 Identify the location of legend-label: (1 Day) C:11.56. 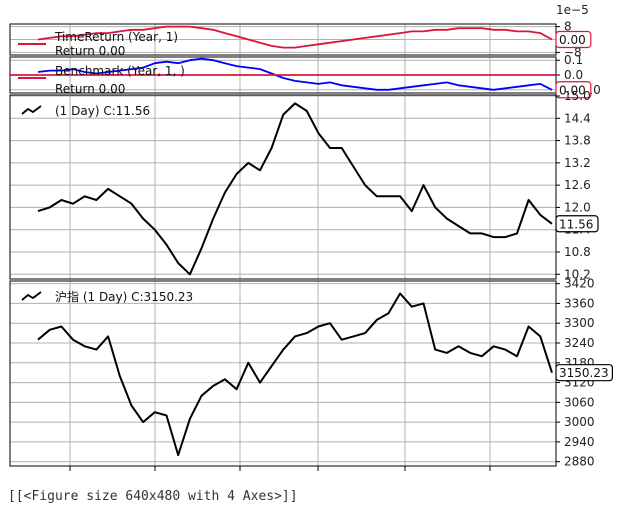
(102, 111).